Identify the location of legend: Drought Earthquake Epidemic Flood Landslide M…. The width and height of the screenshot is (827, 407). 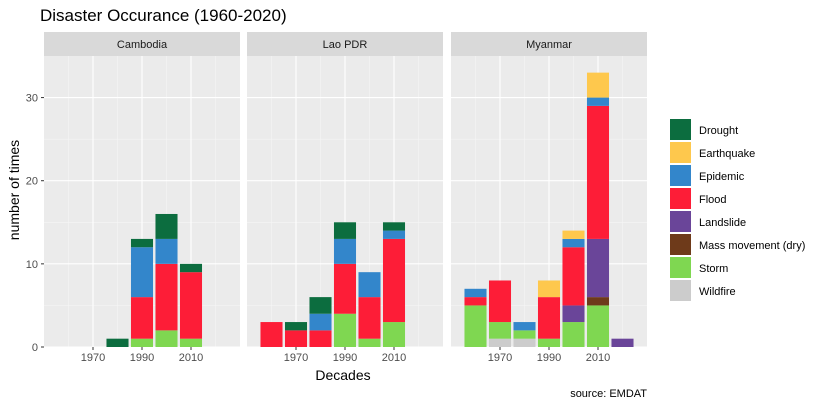
(737, 210).